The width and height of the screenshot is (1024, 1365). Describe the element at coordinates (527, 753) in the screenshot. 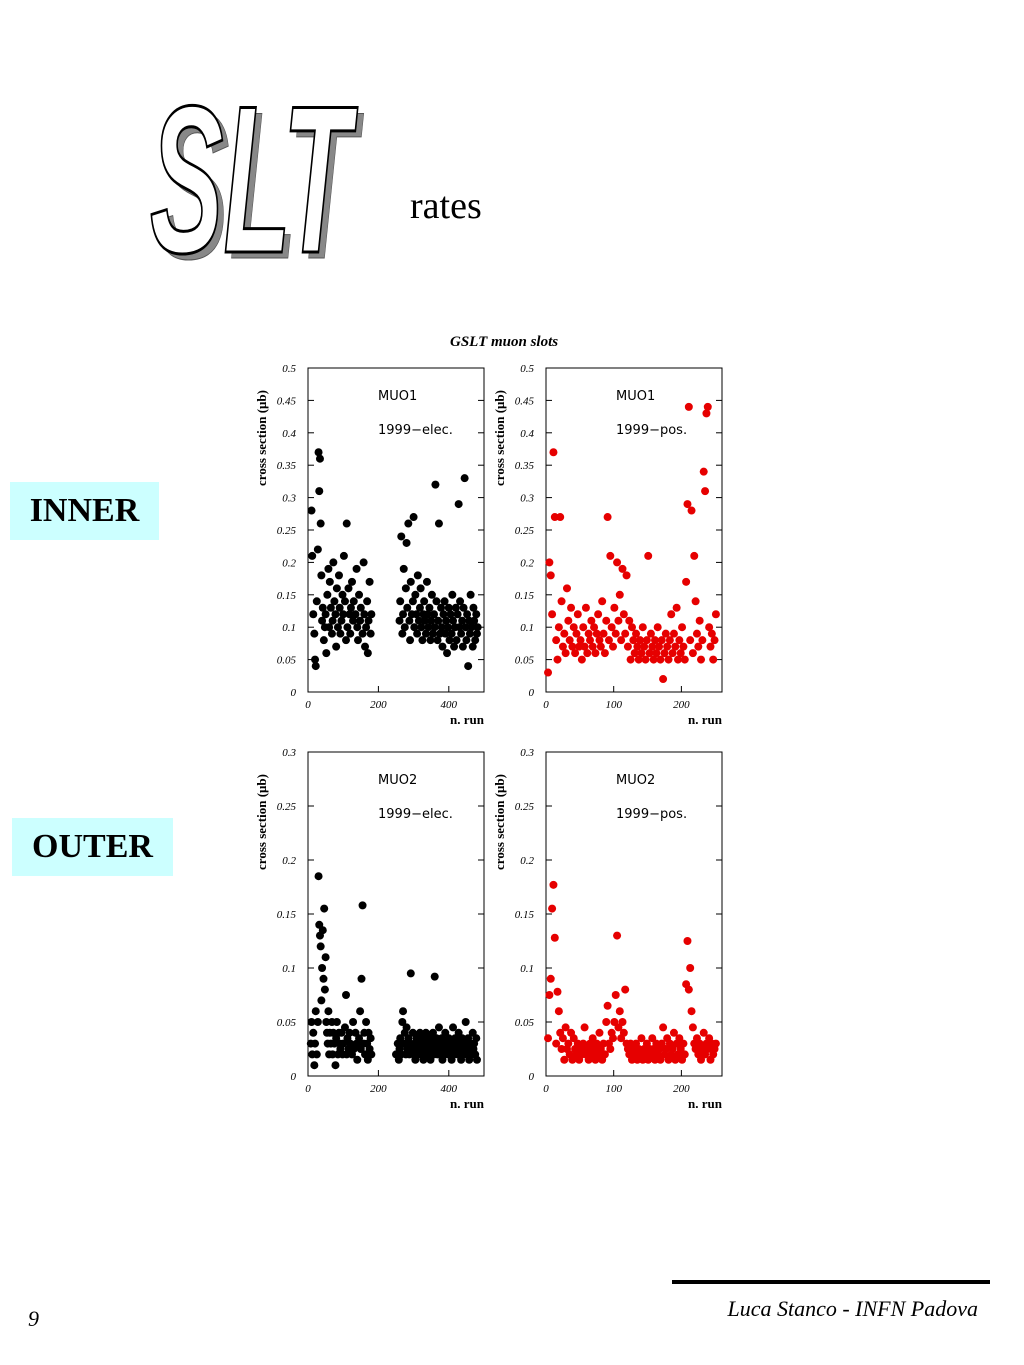

I see `y-tick-label: 0.3` at that location.